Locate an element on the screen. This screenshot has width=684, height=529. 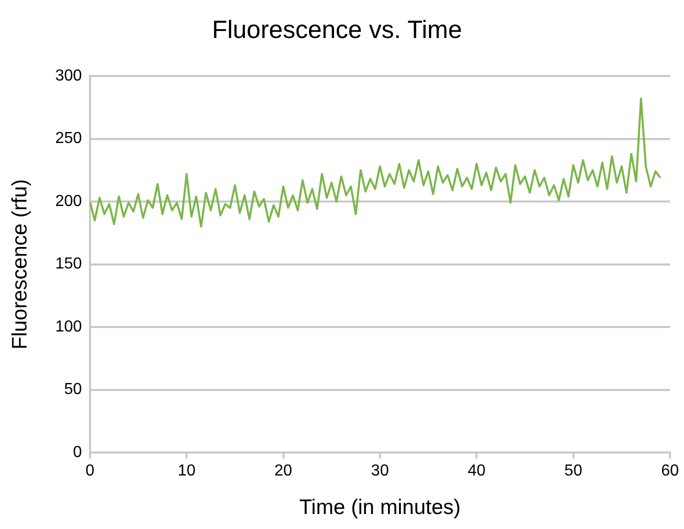
y-tick-label: 100 is located at coordinates (68, 327).